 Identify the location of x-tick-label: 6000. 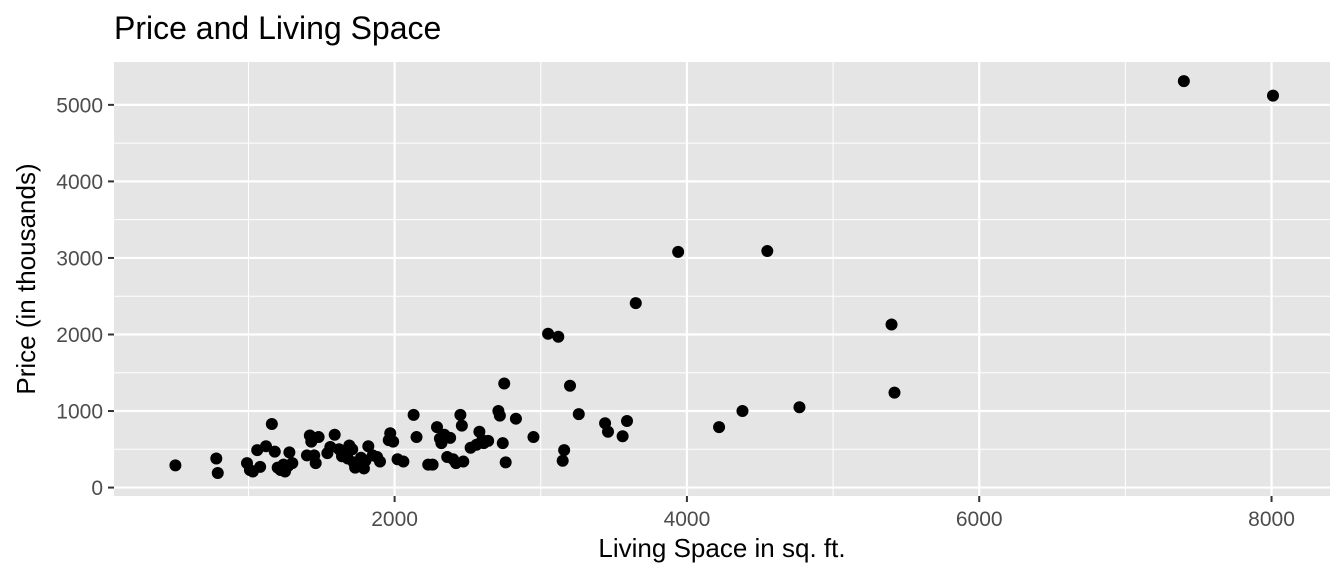
(979, 519).